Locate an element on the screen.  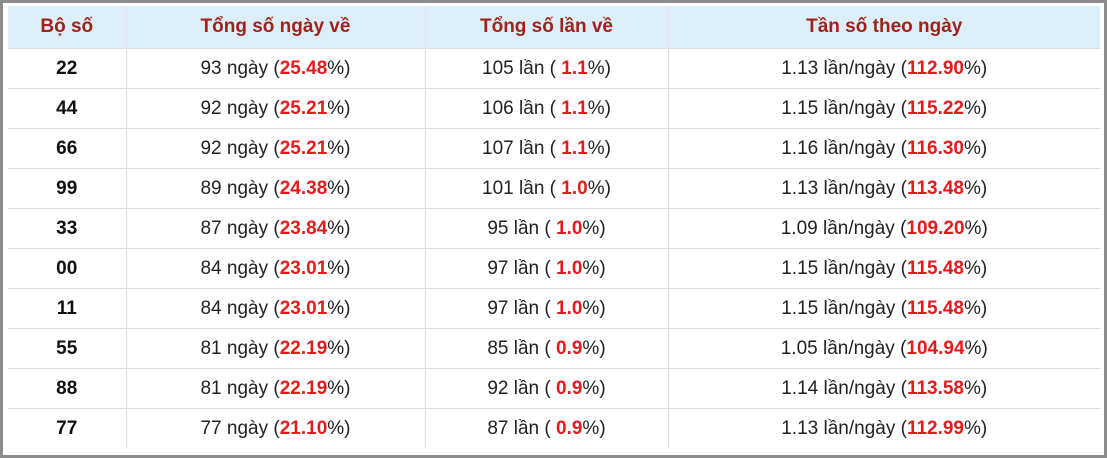
pair-number: 00 is located at coordinates (67, 268).